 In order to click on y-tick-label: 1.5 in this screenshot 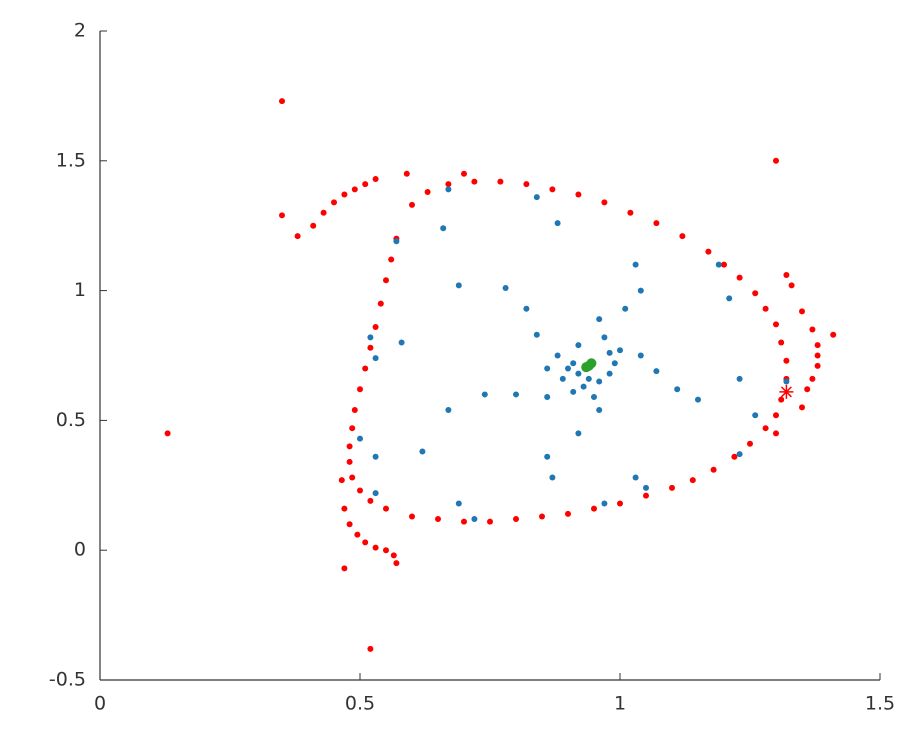, I will do `click(71, 160)`.